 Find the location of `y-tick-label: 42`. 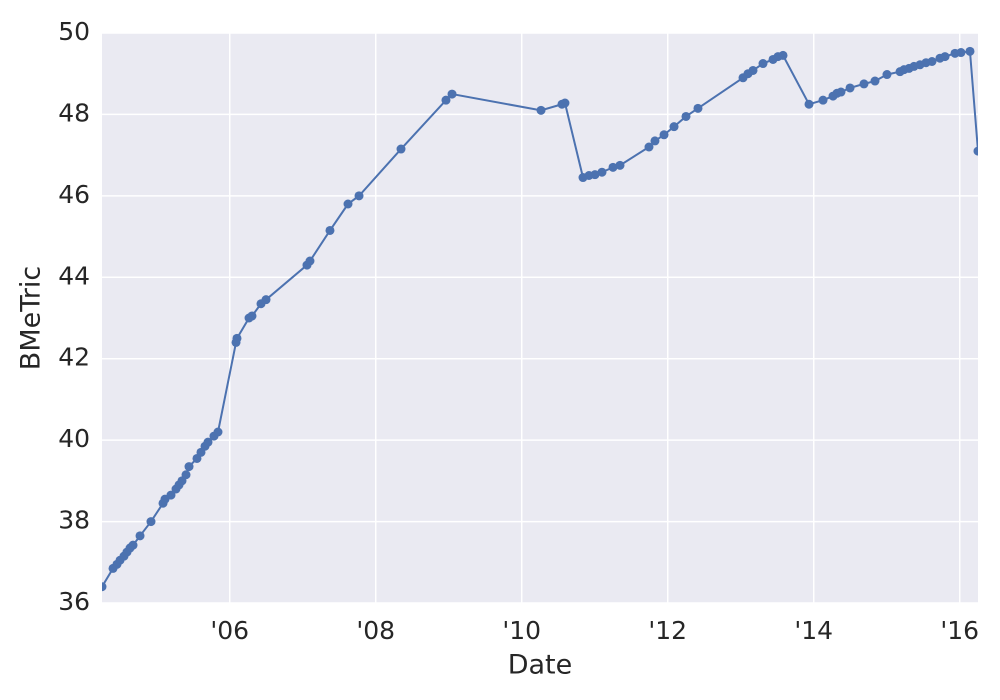

y-tick-label: 42 is located at coordinates (74, 357).